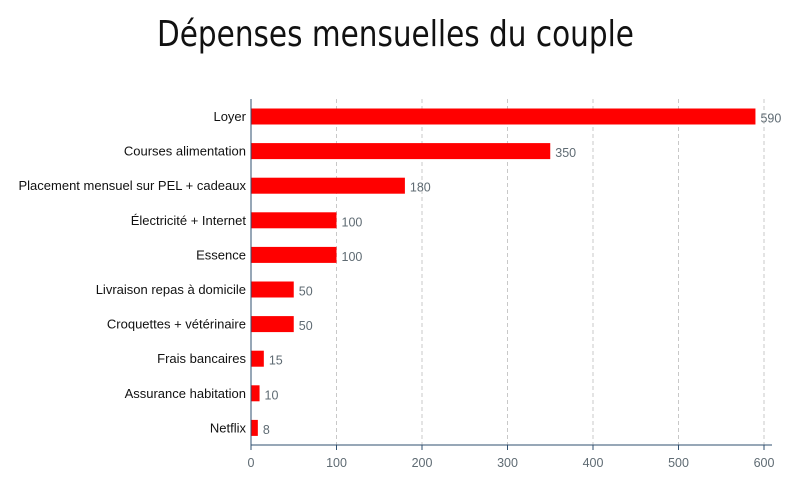 The height and width of the screenshot is (484, 791). What do you see at coordinates (336, 463) in the screenshot?
I see `x-tick-label: 100` at bounding box center [336, 463].